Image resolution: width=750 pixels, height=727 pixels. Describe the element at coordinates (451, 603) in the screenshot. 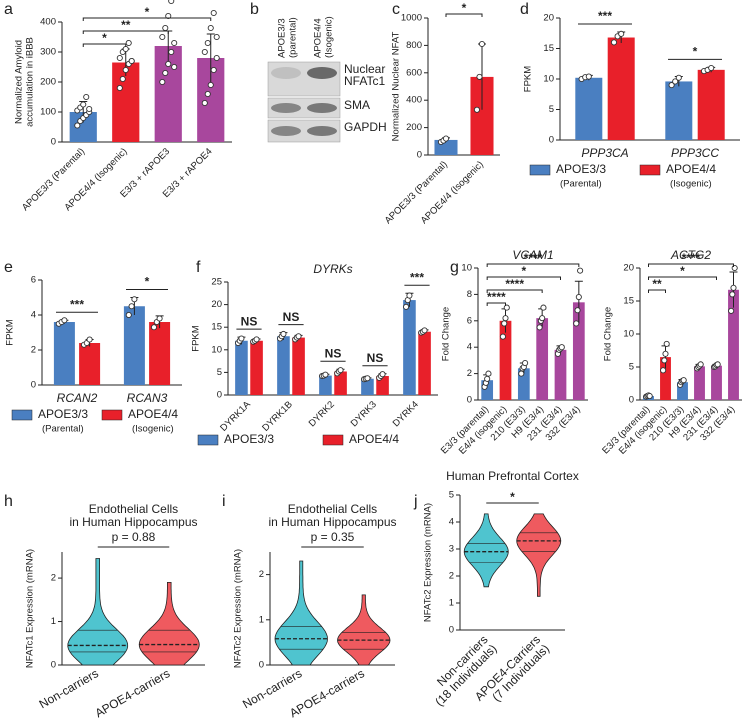

I see `y-tick-label: 1` at that location.